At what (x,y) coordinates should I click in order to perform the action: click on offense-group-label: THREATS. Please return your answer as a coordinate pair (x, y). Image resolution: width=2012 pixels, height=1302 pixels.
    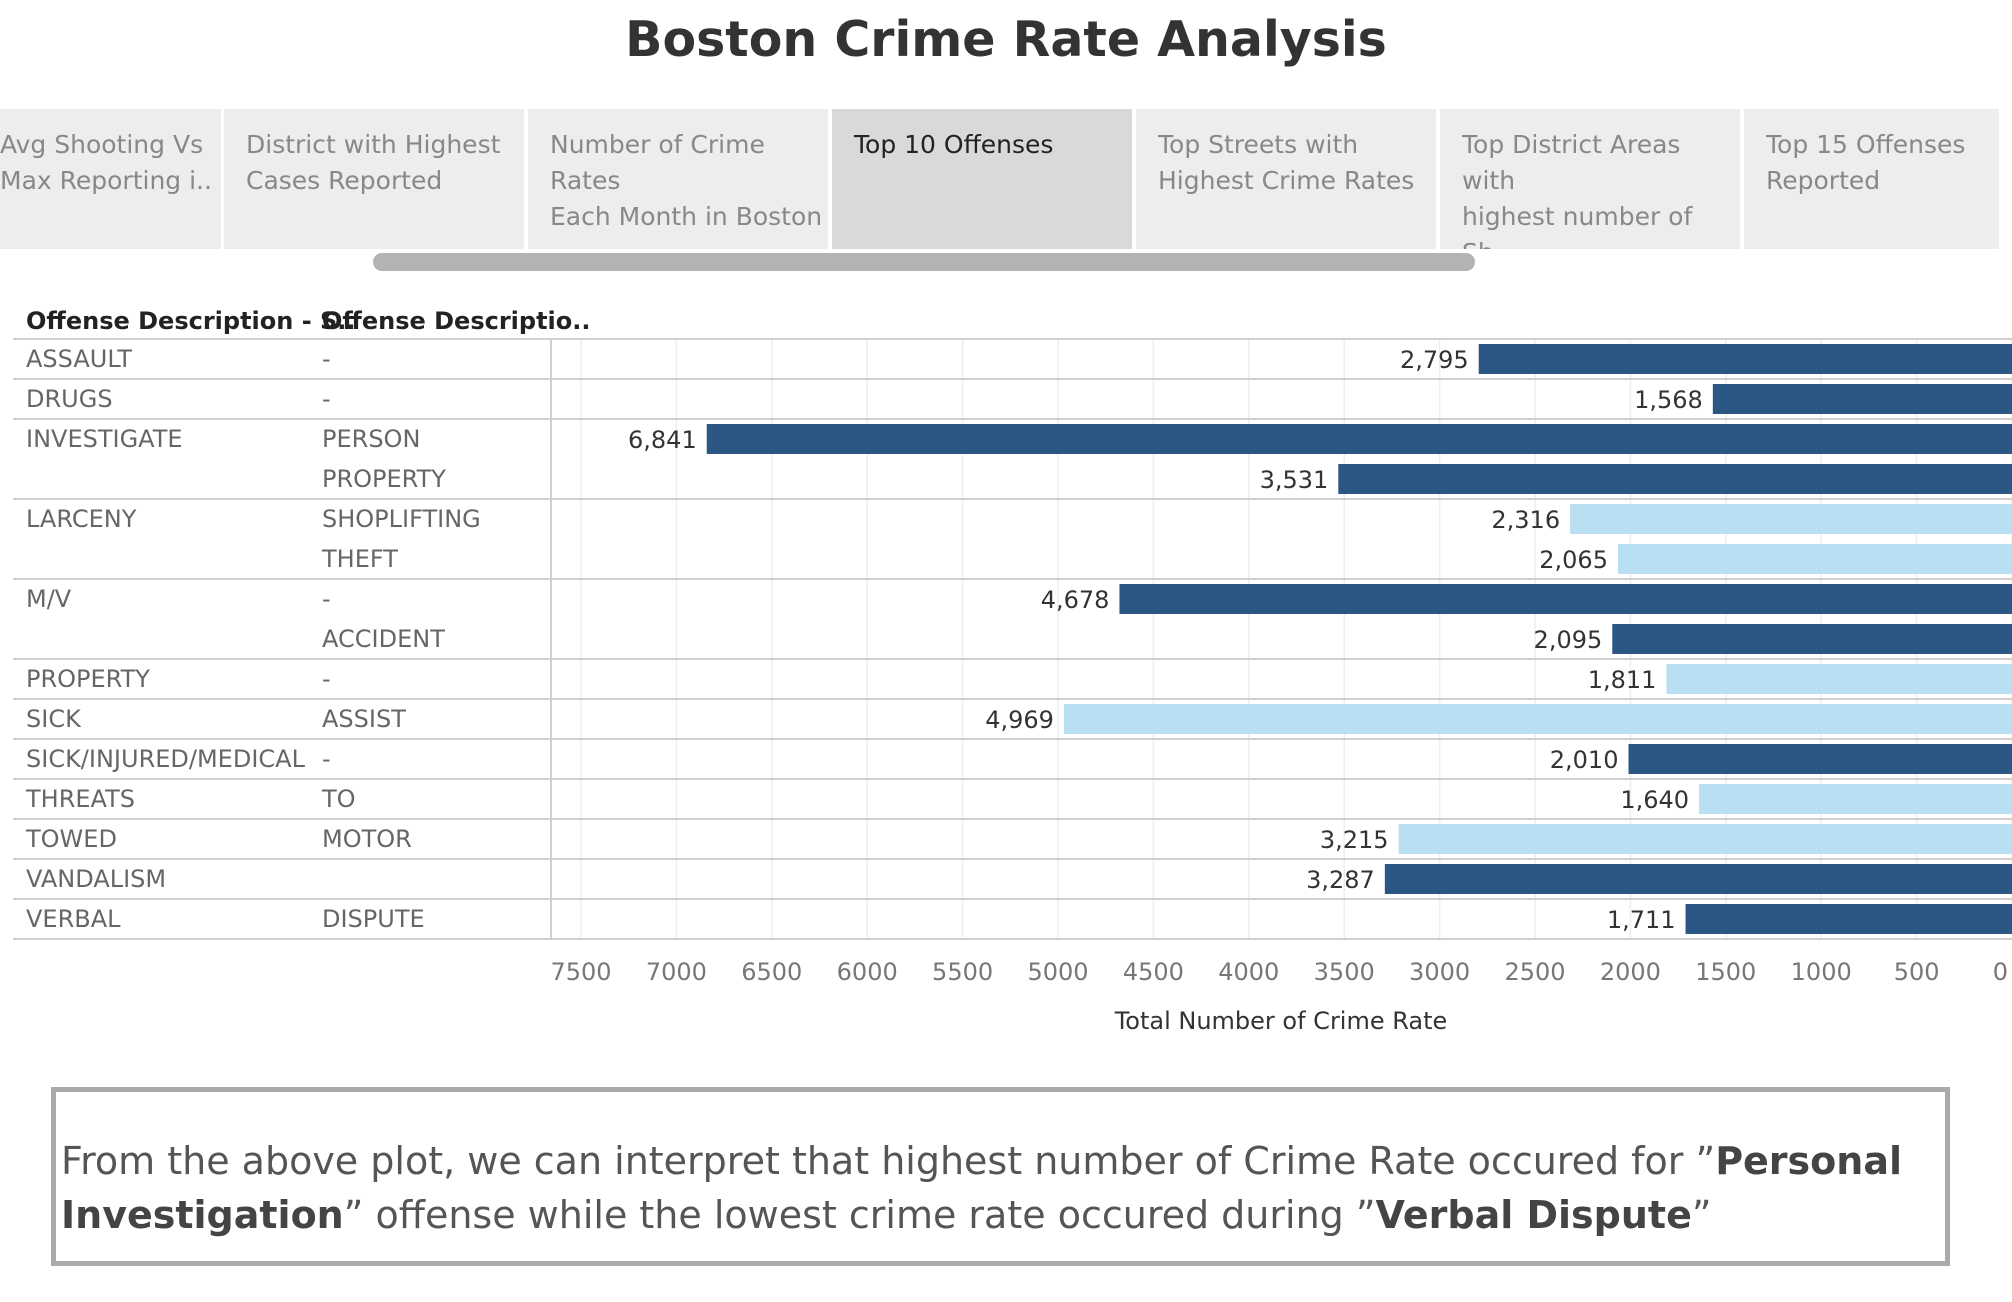
    Looking at the image, I should click on (80, 799).